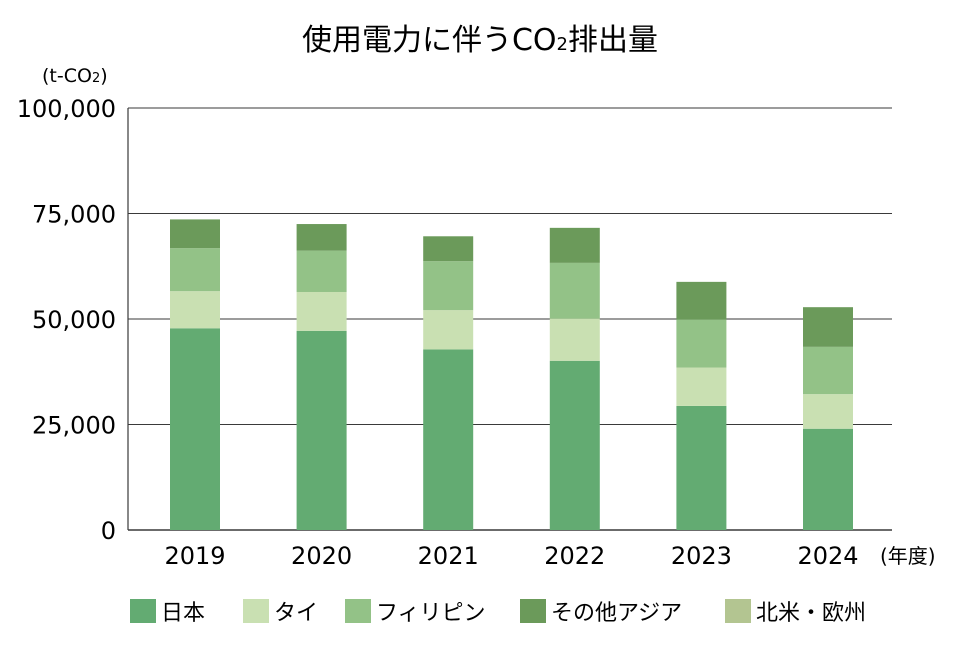 The width and height of the screenshot is (975, 647). I want to click on y-tick-label: 100,000, so click(66, 109).